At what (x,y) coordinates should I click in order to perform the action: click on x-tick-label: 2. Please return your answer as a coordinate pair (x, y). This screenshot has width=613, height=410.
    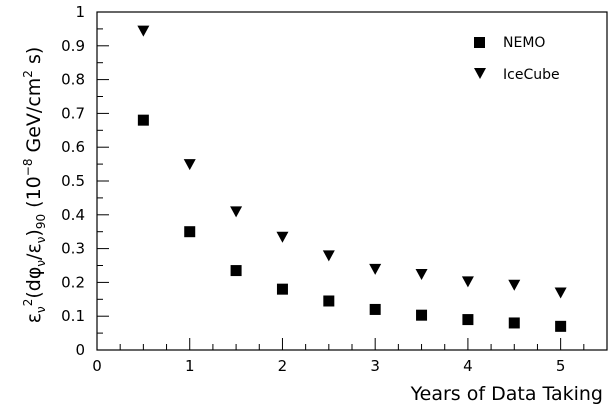
    Looking at the image, I should click on (283, 366).